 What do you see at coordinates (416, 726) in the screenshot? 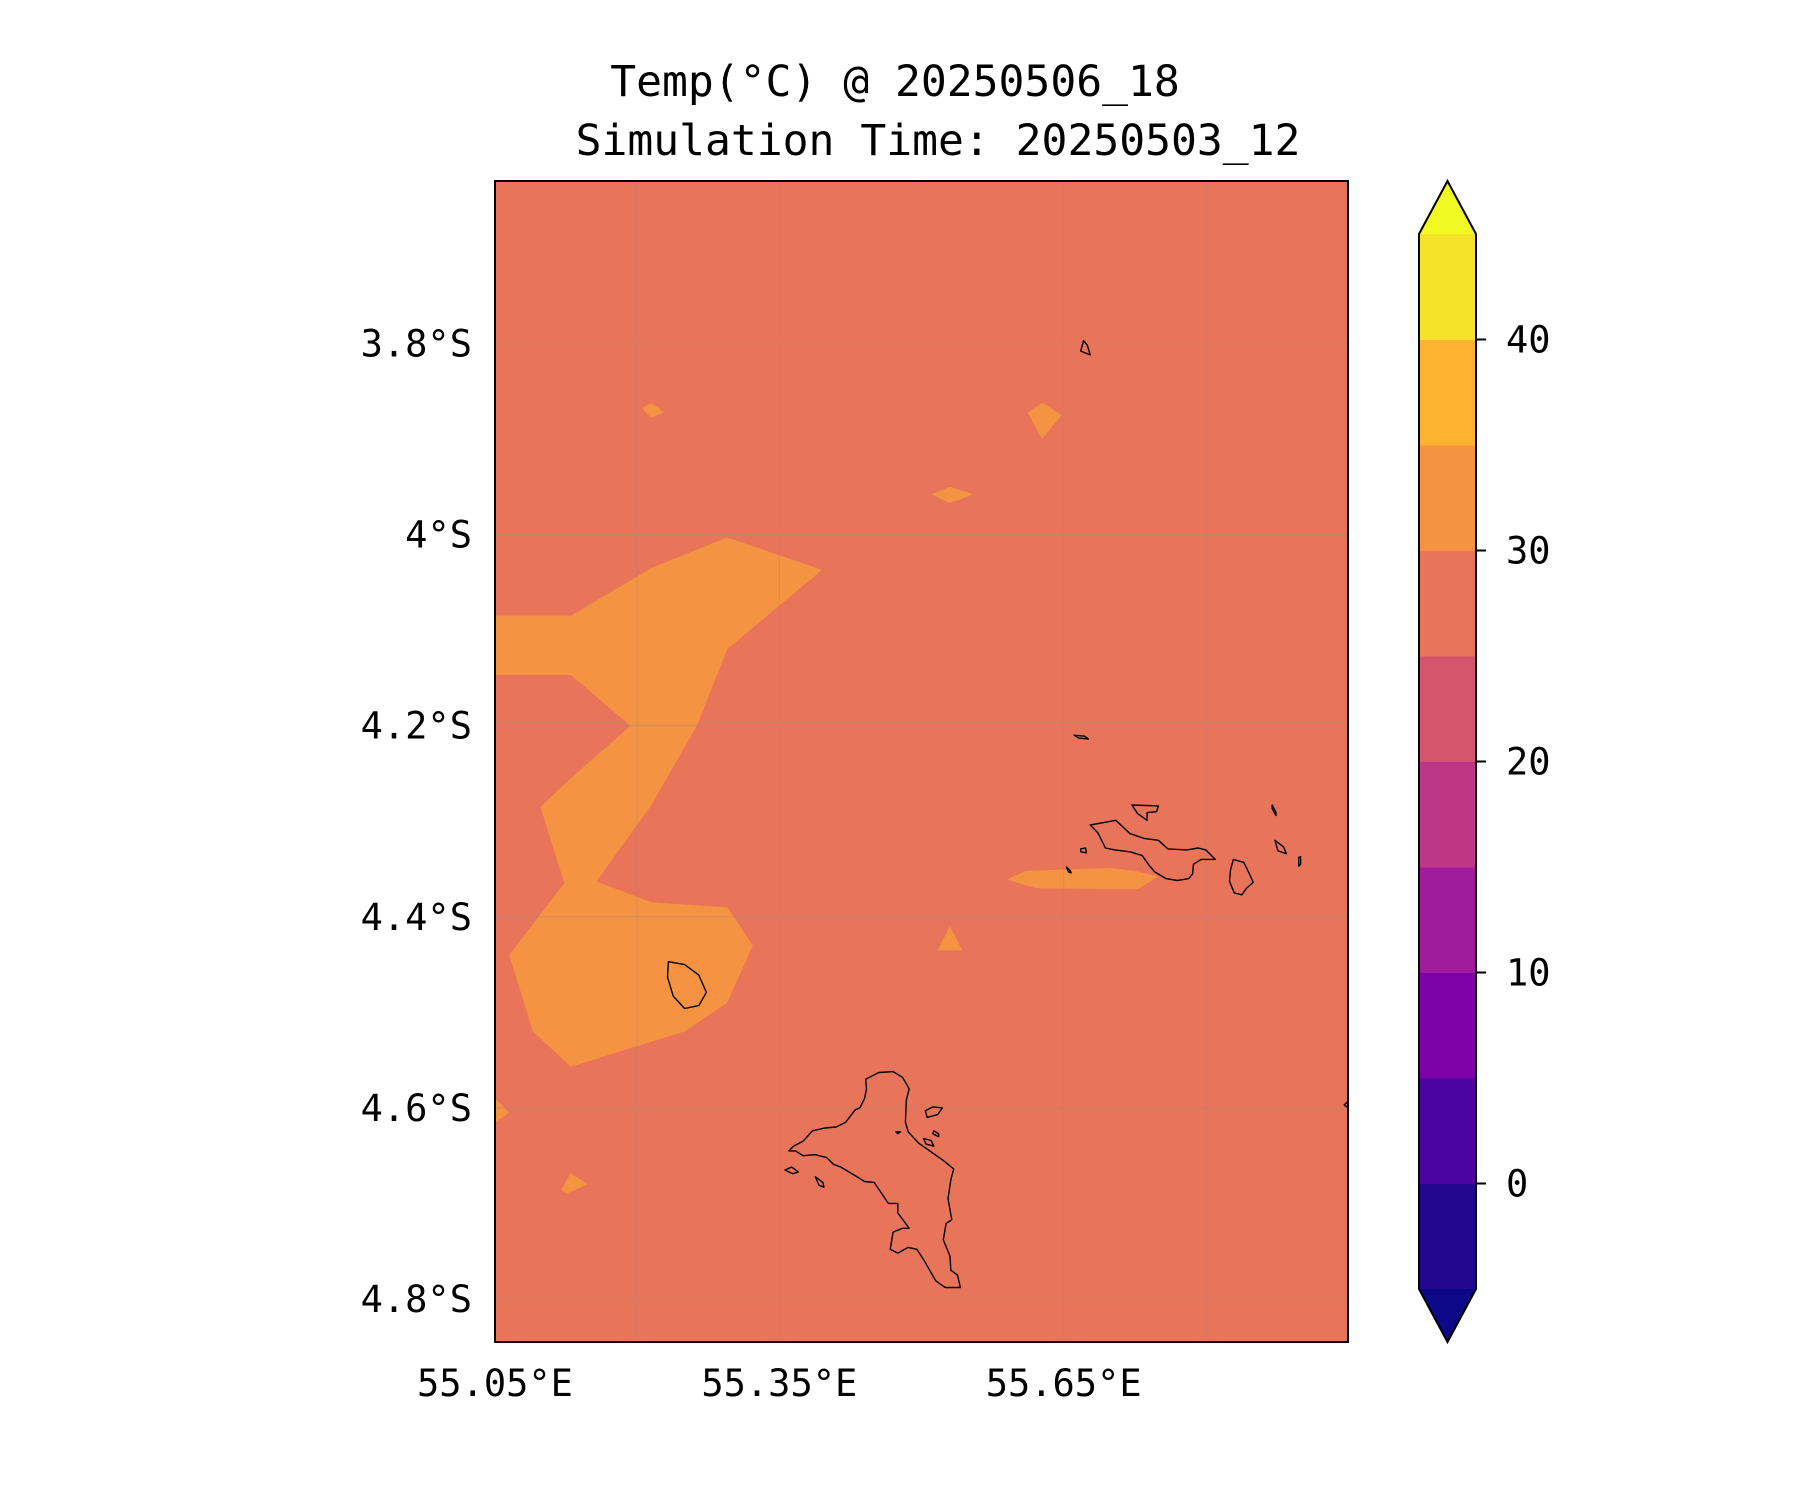
I see `y-tick-label: 4.2°S` at bounding box center [416, 726].